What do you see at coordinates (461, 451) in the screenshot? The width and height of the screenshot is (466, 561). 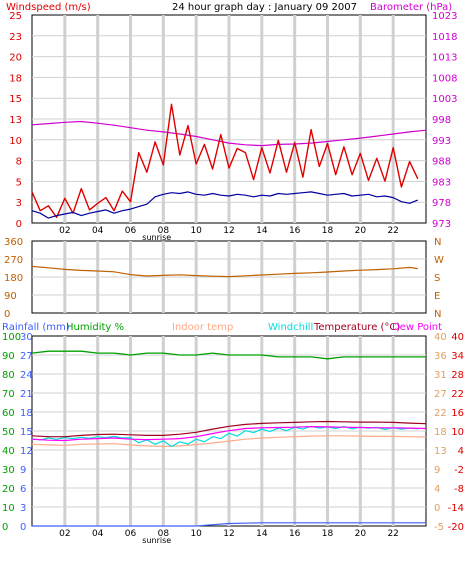 I see `temperature-axis-tick-label: 4` at bounding box center [461, 451].